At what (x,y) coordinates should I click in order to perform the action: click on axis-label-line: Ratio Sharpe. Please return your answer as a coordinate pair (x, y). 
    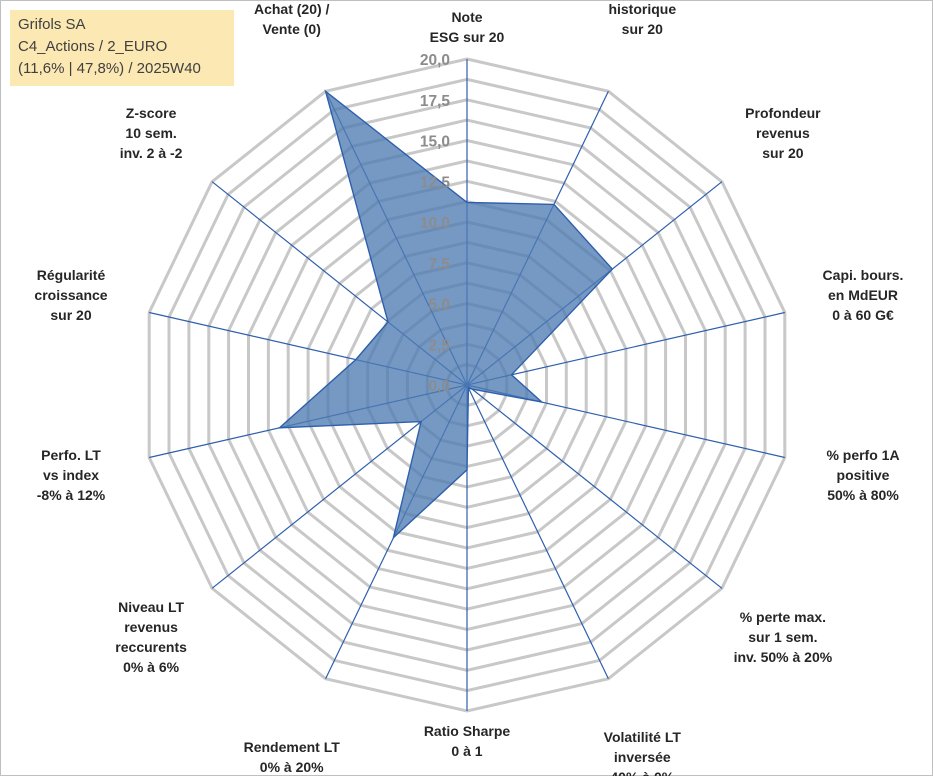
    Looking at the image, I should click on (467, 731).